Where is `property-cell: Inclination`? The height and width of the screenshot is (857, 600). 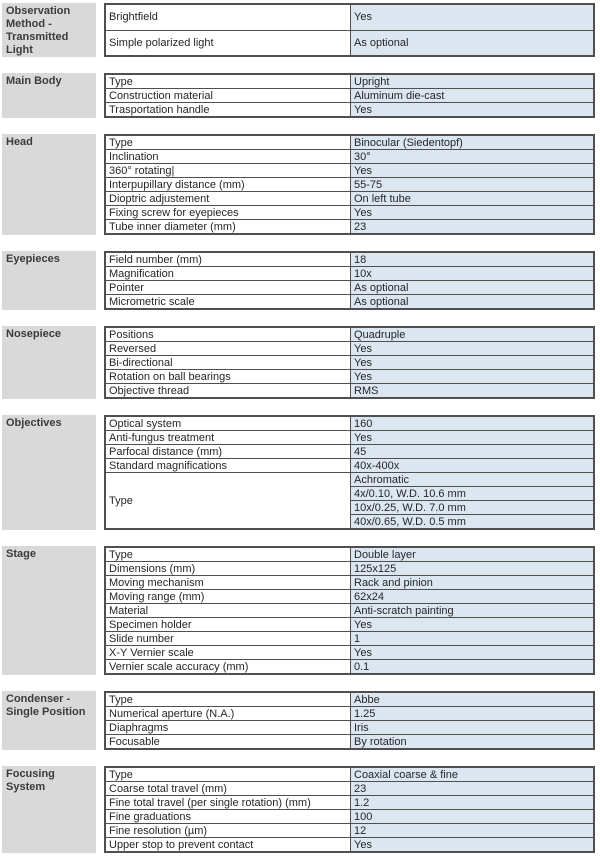
property-cell: Inclination is located at coordinates (227, 156).